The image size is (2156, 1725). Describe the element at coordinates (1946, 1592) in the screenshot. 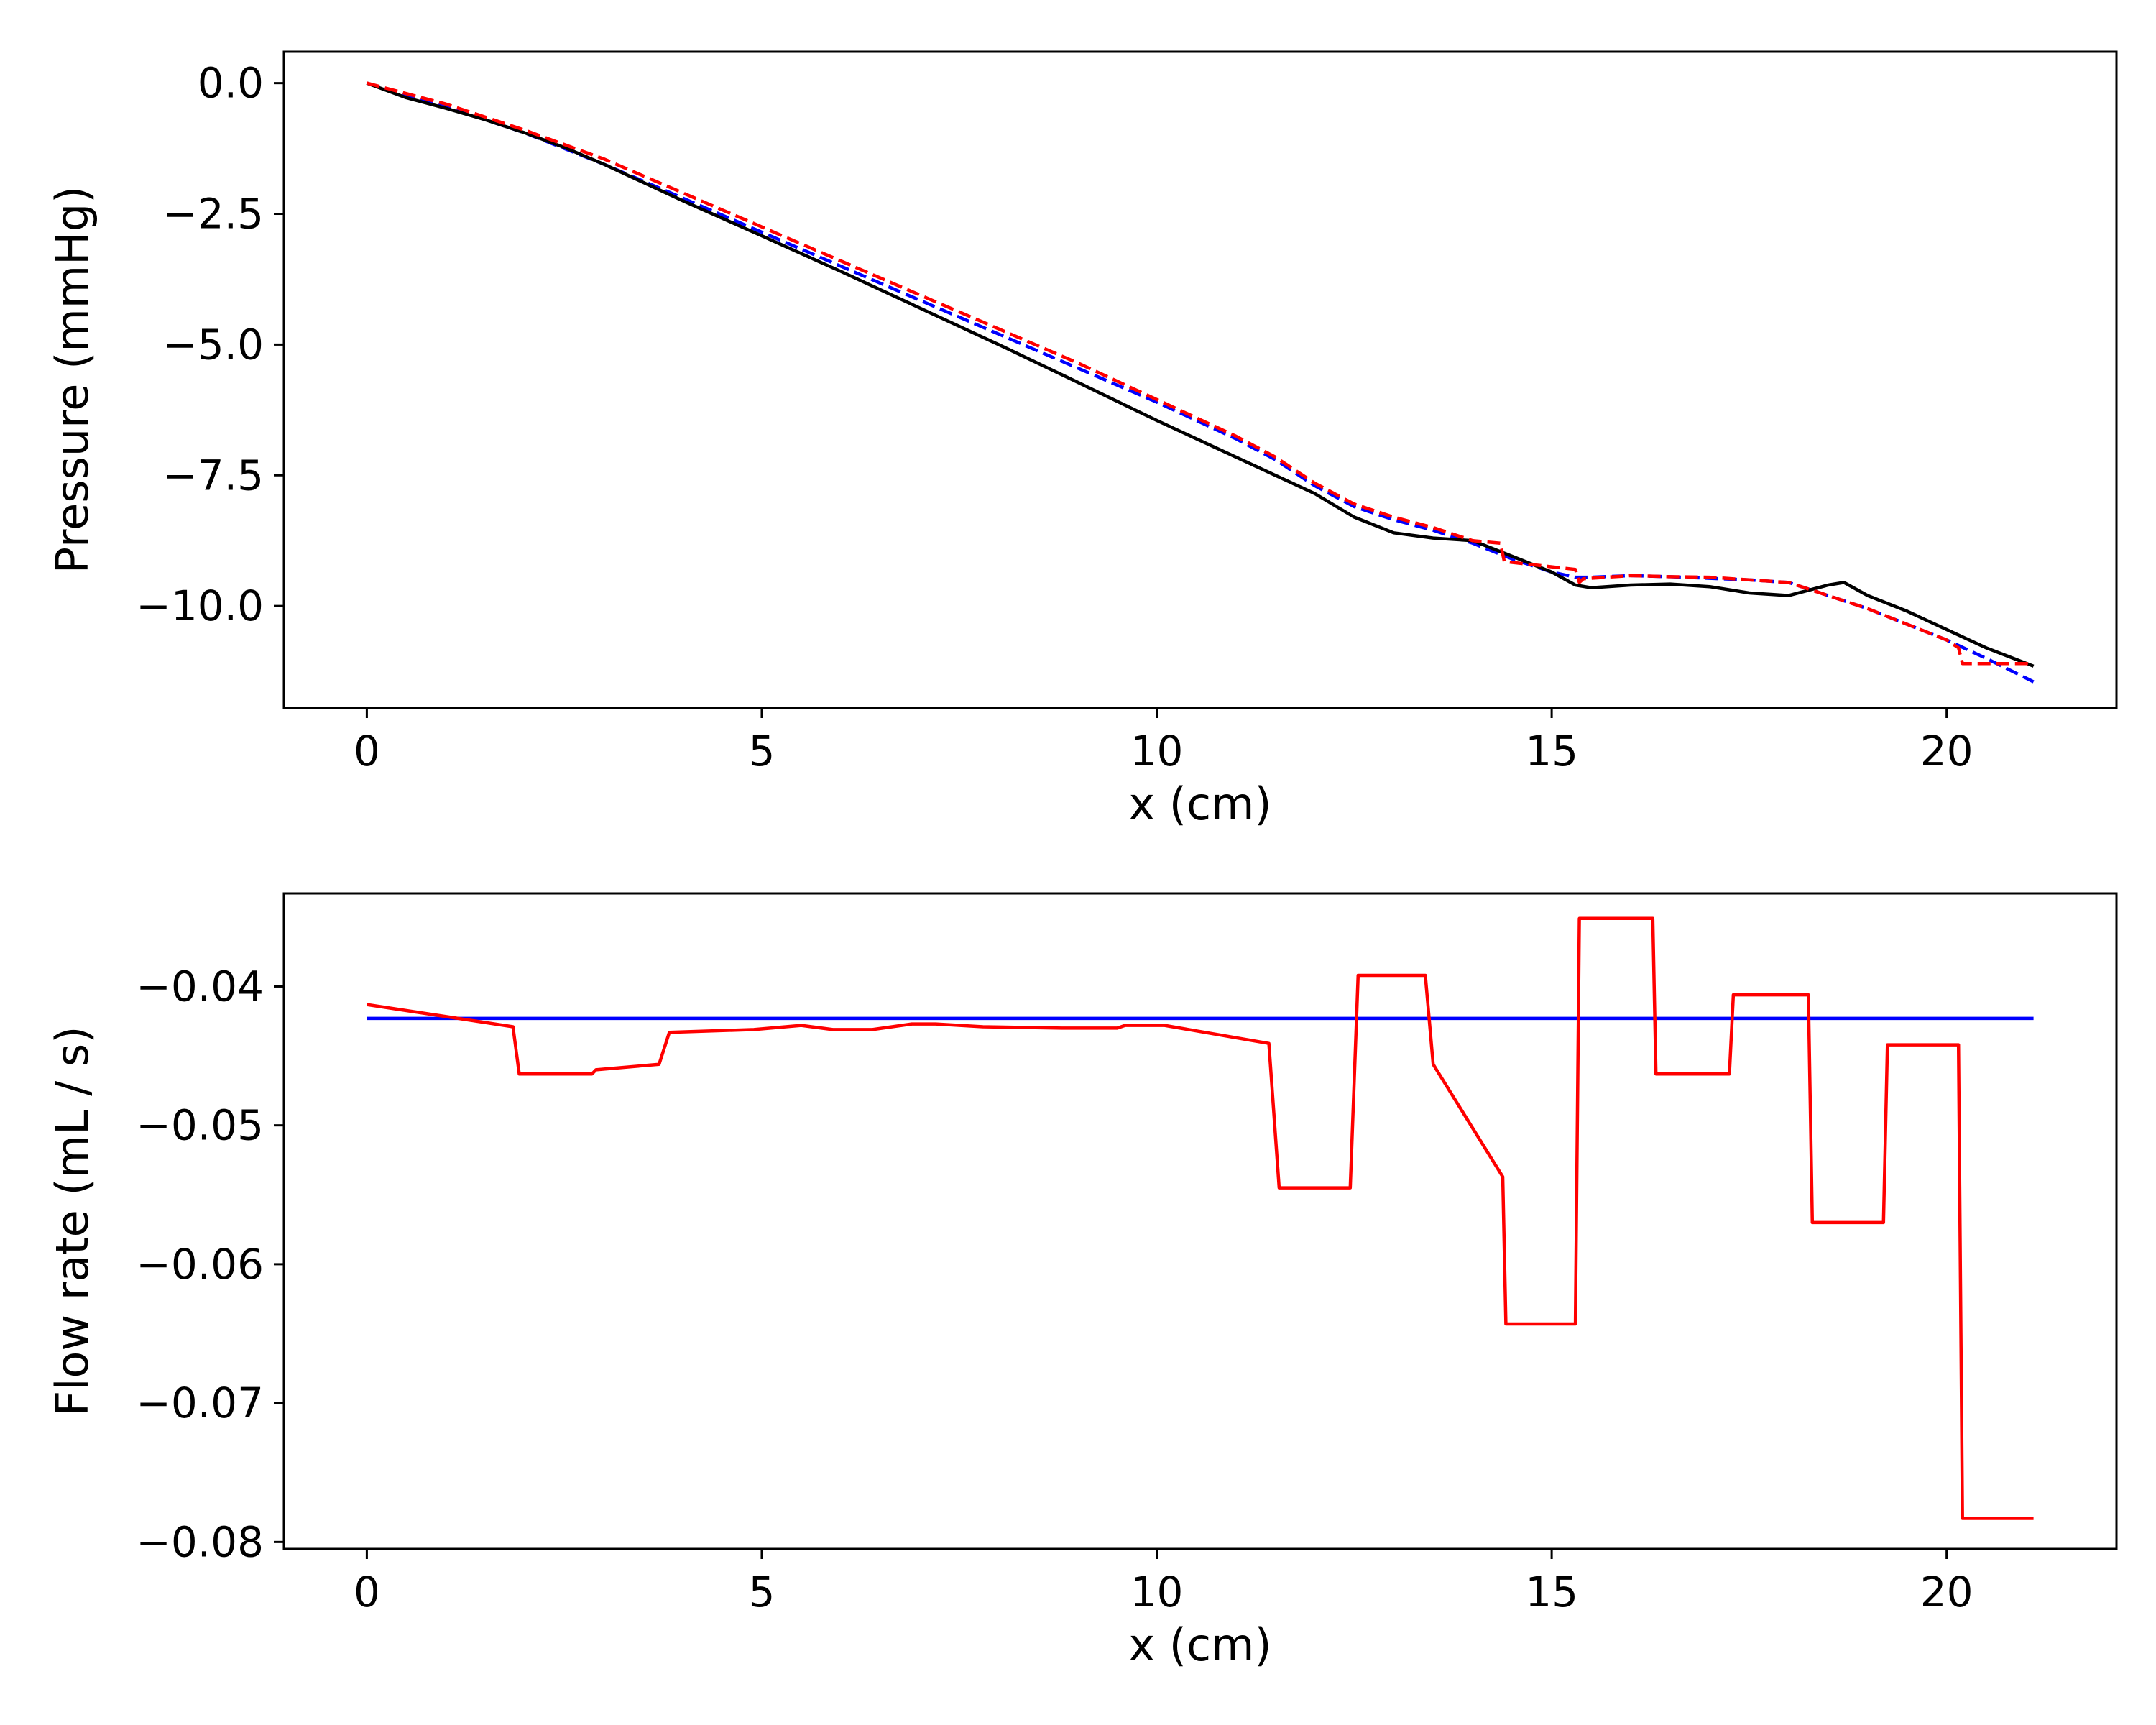

I see `flow-rate-x-tick-label: 20` at that location.